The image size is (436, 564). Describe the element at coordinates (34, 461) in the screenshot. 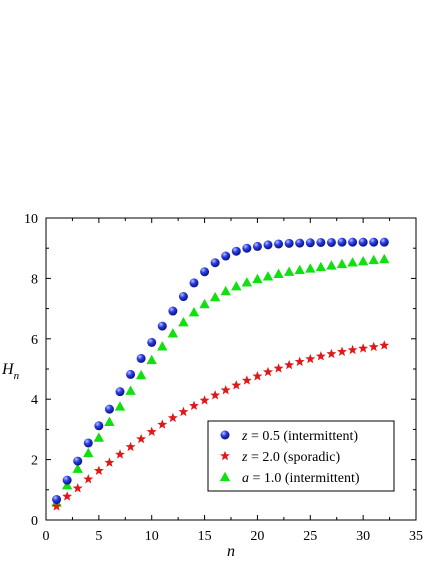

I see `y-tick-label: 2` at that location.